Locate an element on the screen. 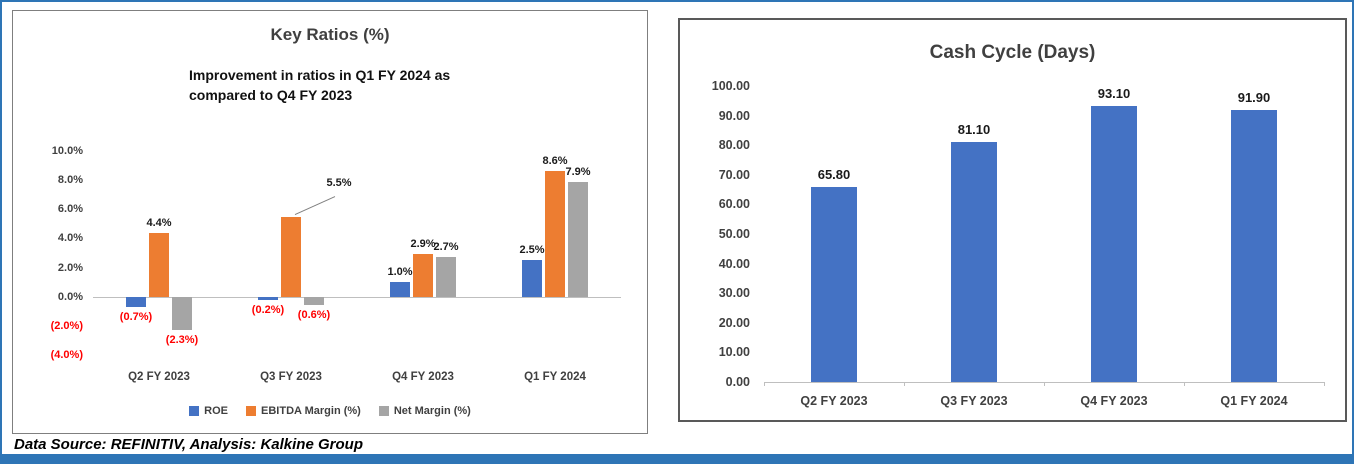  legend-label: ROE is located at coordinates (216, 411).